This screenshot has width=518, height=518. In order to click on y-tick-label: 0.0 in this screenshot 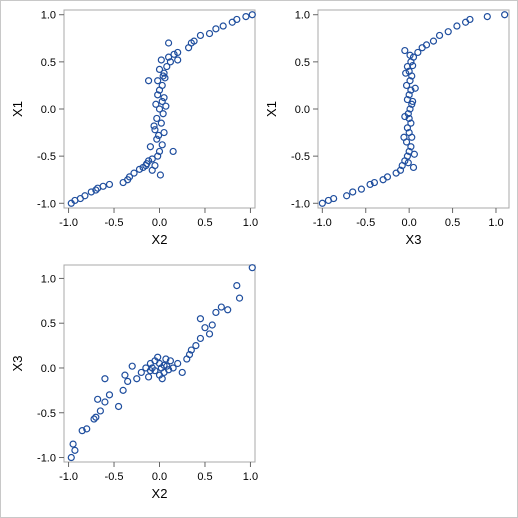, I will do `click(48, 110)`.